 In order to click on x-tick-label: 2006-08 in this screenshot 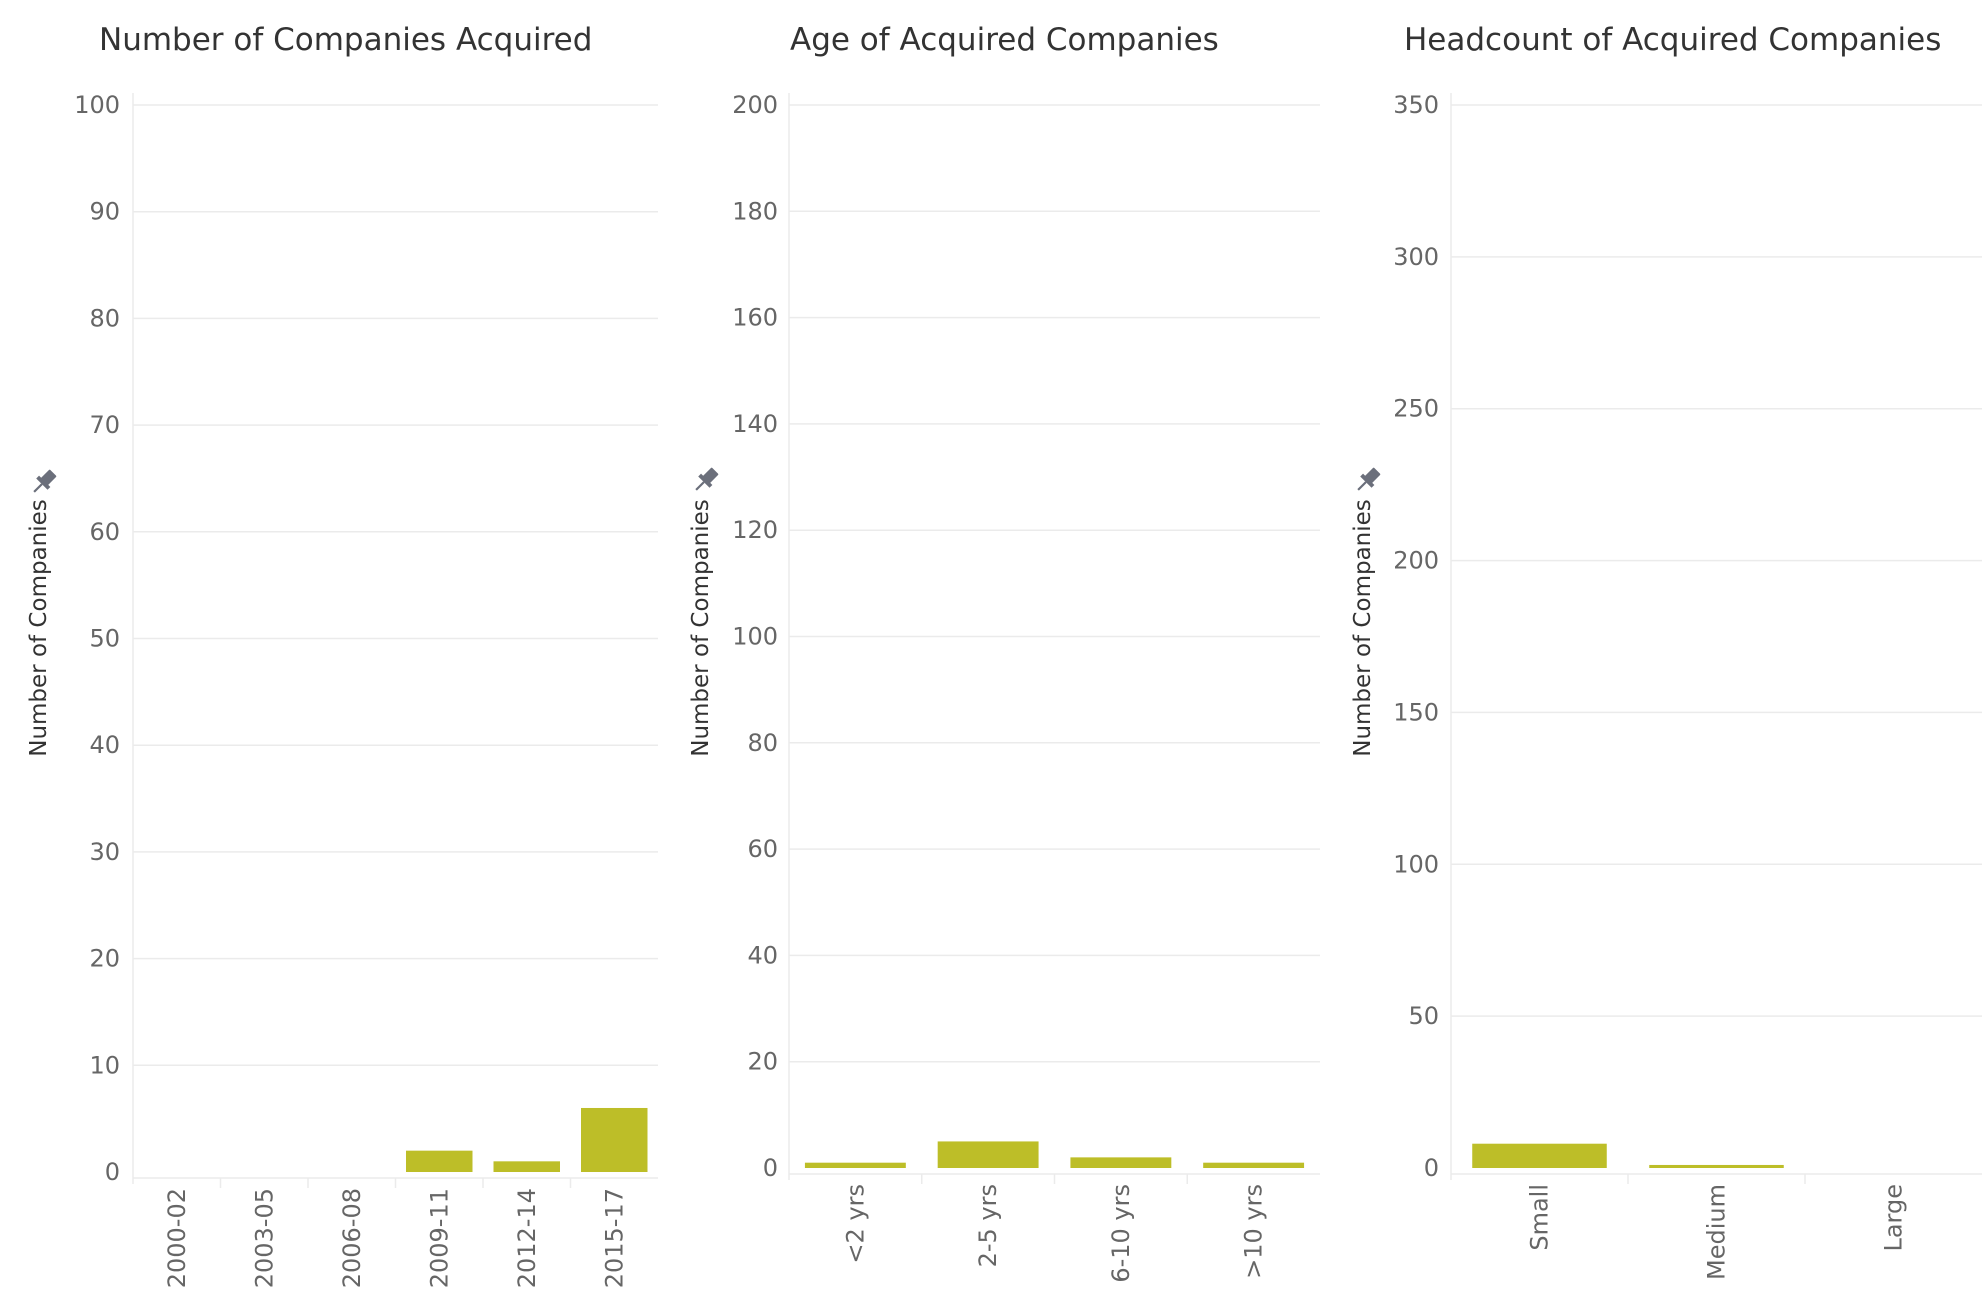, I will do `click(352, 1238)`.